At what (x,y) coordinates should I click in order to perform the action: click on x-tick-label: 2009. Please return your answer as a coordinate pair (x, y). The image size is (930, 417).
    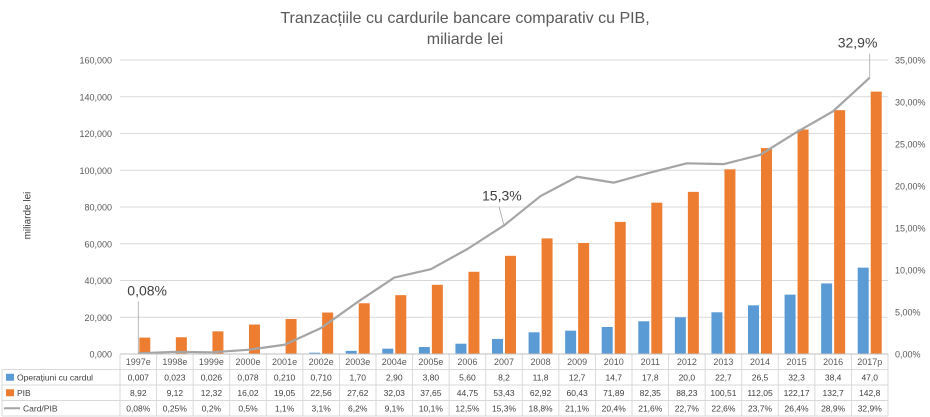
    Looking at the image, I should click on (577, 362).